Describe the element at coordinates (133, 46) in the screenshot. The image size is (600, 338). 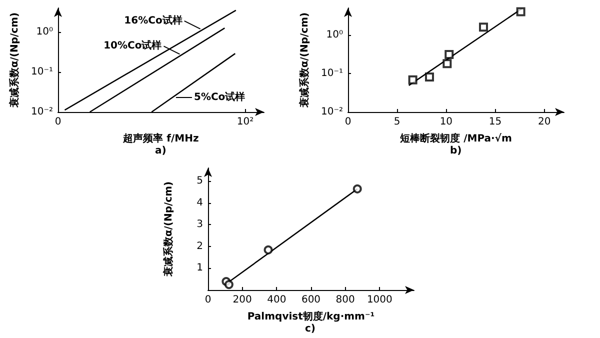
I see `annotation: 10%Co试样` at that location.